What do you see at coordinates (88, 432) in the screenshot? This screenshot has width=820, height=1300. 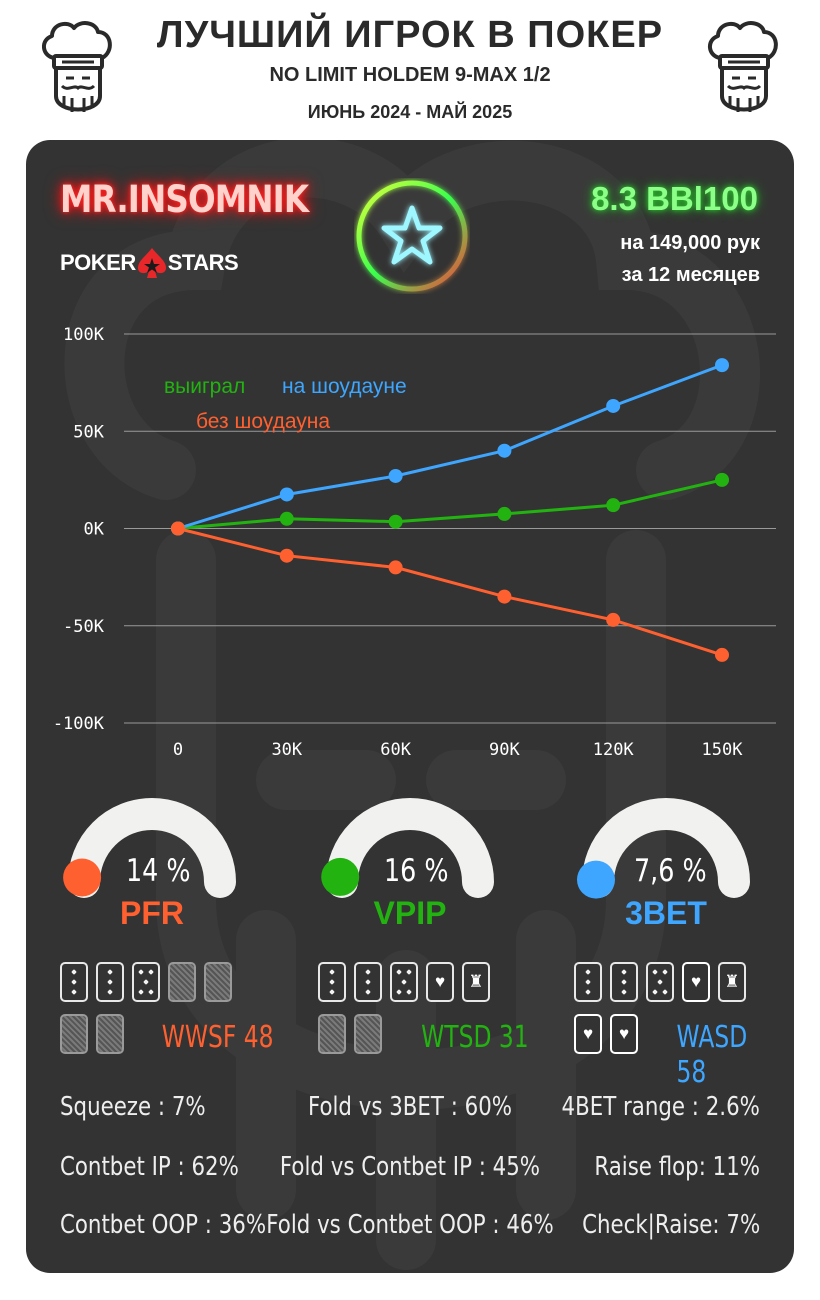 I see `y-tick-label: 50K` at bounding box center [88, 432].